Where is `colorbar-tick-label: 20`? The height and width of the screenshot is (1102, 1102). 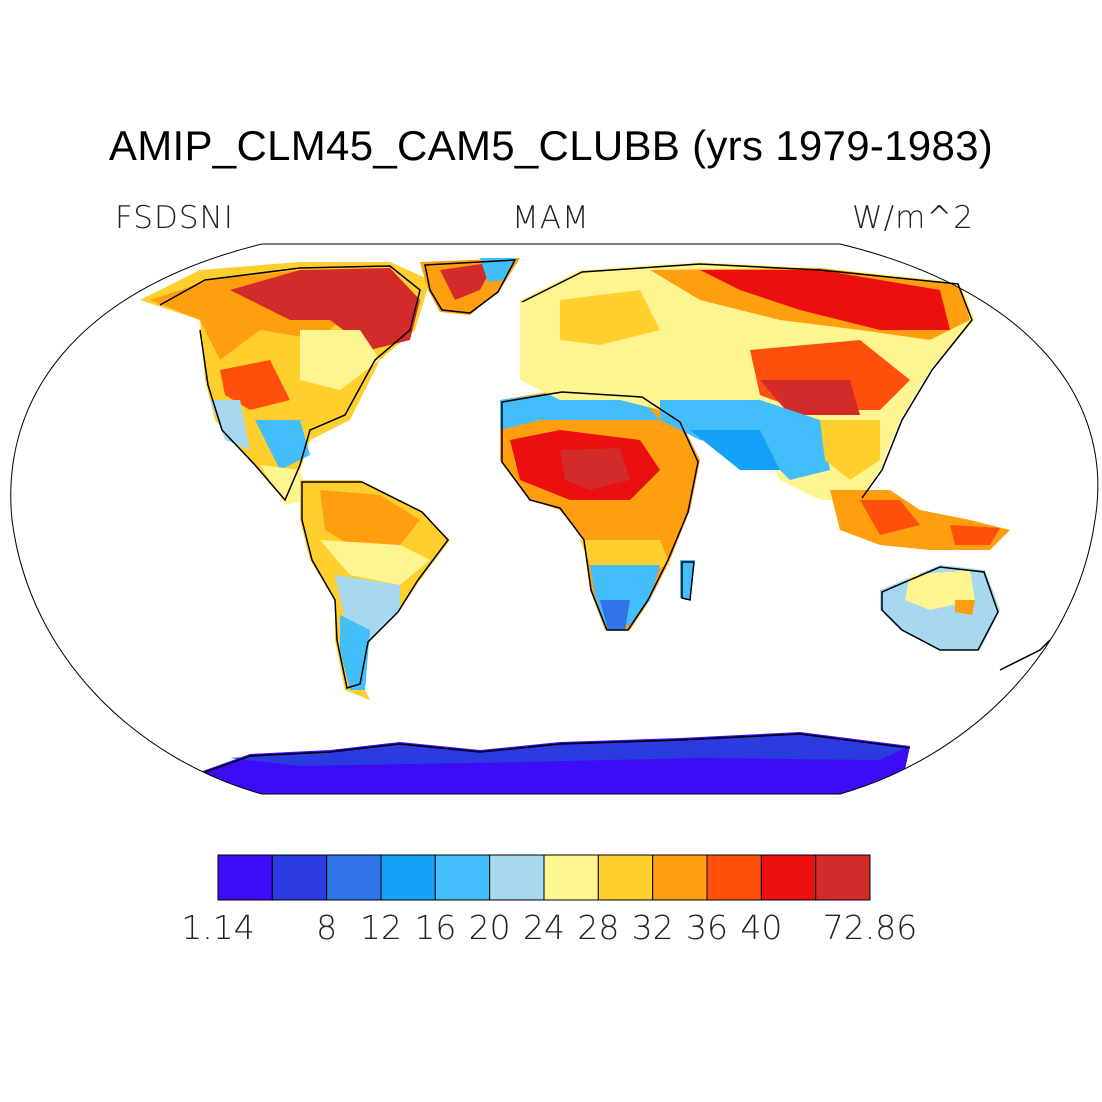 colorbar-tick-label: 20 is located at coordinates (489, 927).